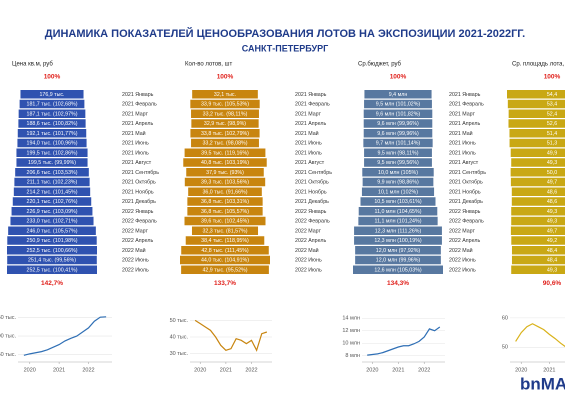 This screenshot has height=400, width=565. What do you see at coordinates (225, 212) in the screenshot?
I see `bar-label: 36,8 тыс. (105,57%)` at bounding box center [225, 212].